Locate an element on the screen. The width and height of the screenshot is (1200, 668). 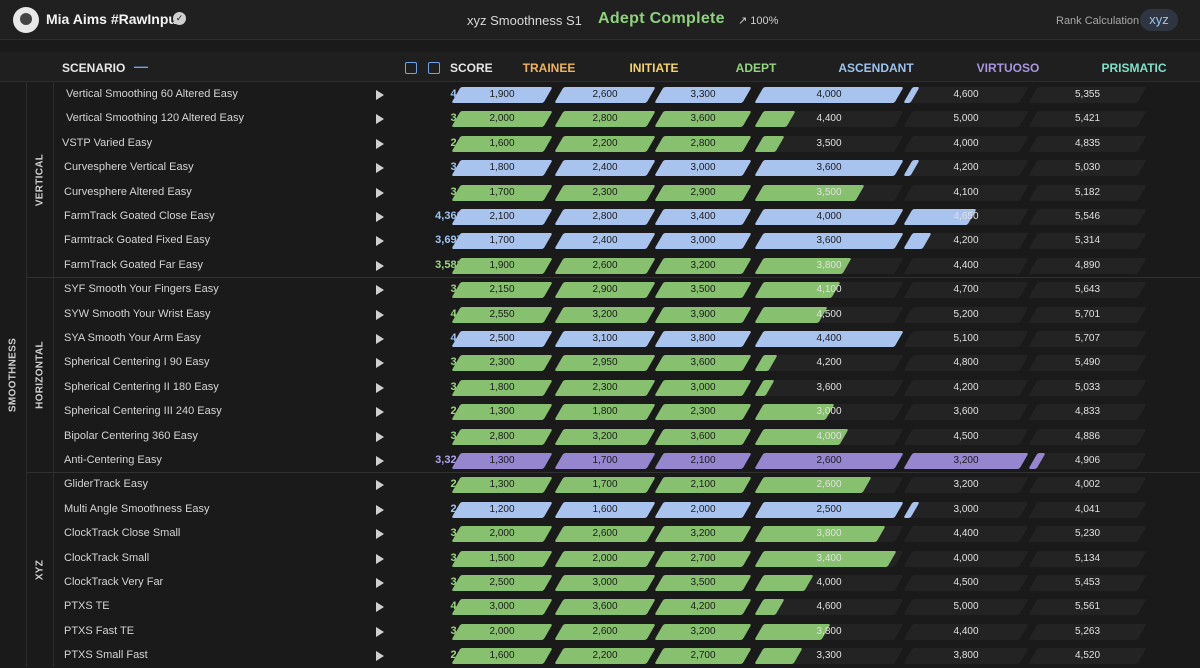
rank-threshold: 3,400 is located at coordinates (829, 558).